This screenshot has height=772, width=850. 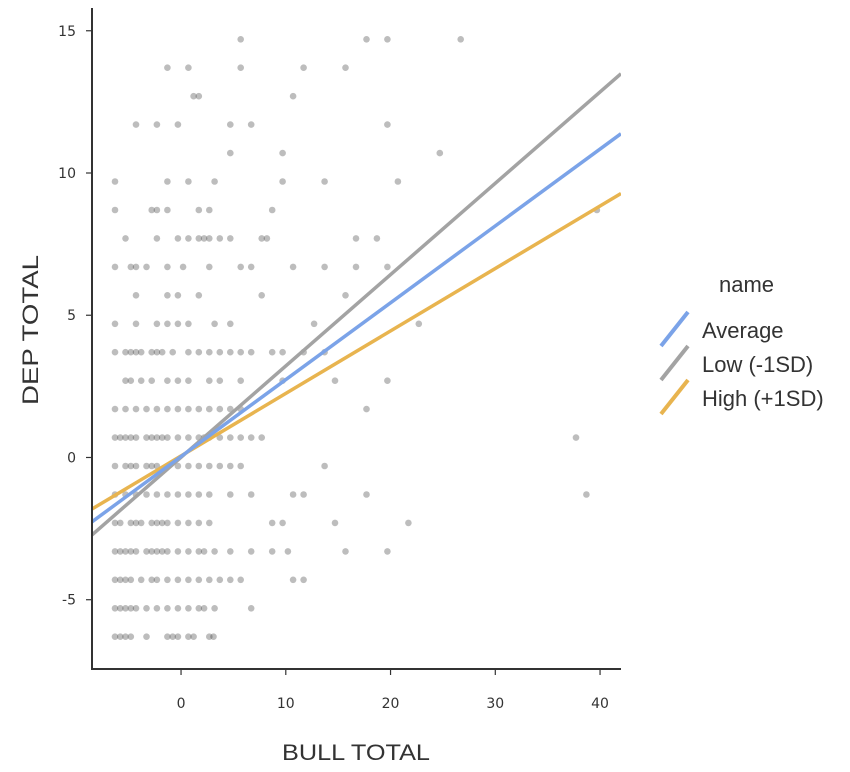 I want to click on y-tick-label: 0, so click(x=71, y=458).